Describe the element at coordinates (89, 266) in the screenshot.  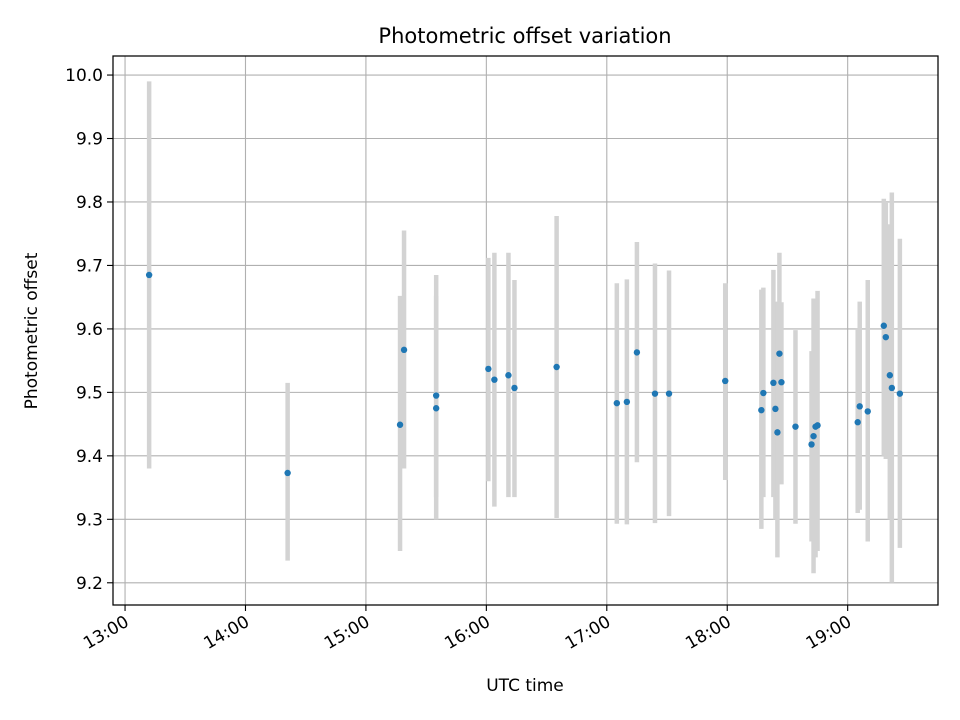
I see `y-tick-label: 9.7` at that location.